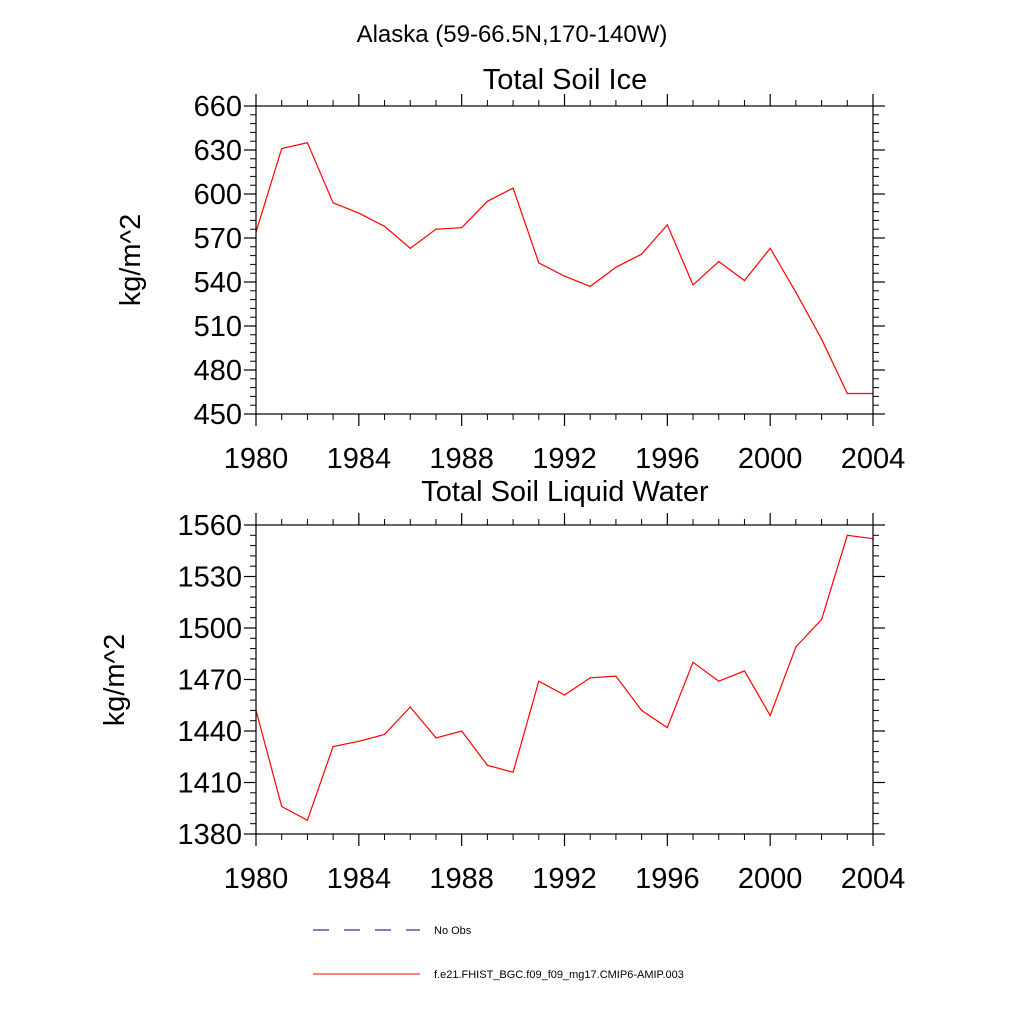  Describe the element at coordinates (218, 107) in the screenshot. I see `y-tick-label: 660` at that location.